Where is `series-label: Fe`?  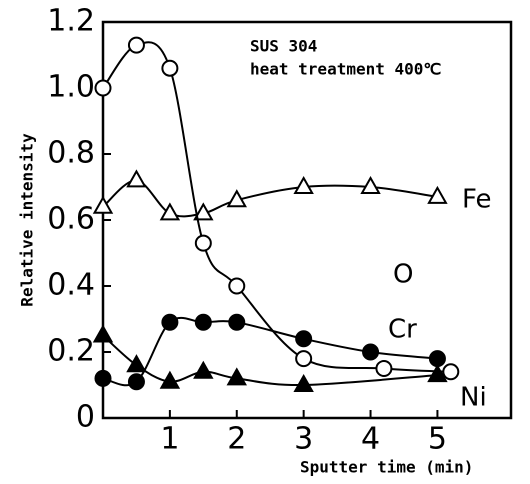
series-label: Fe is located at coordinates (477, 200).